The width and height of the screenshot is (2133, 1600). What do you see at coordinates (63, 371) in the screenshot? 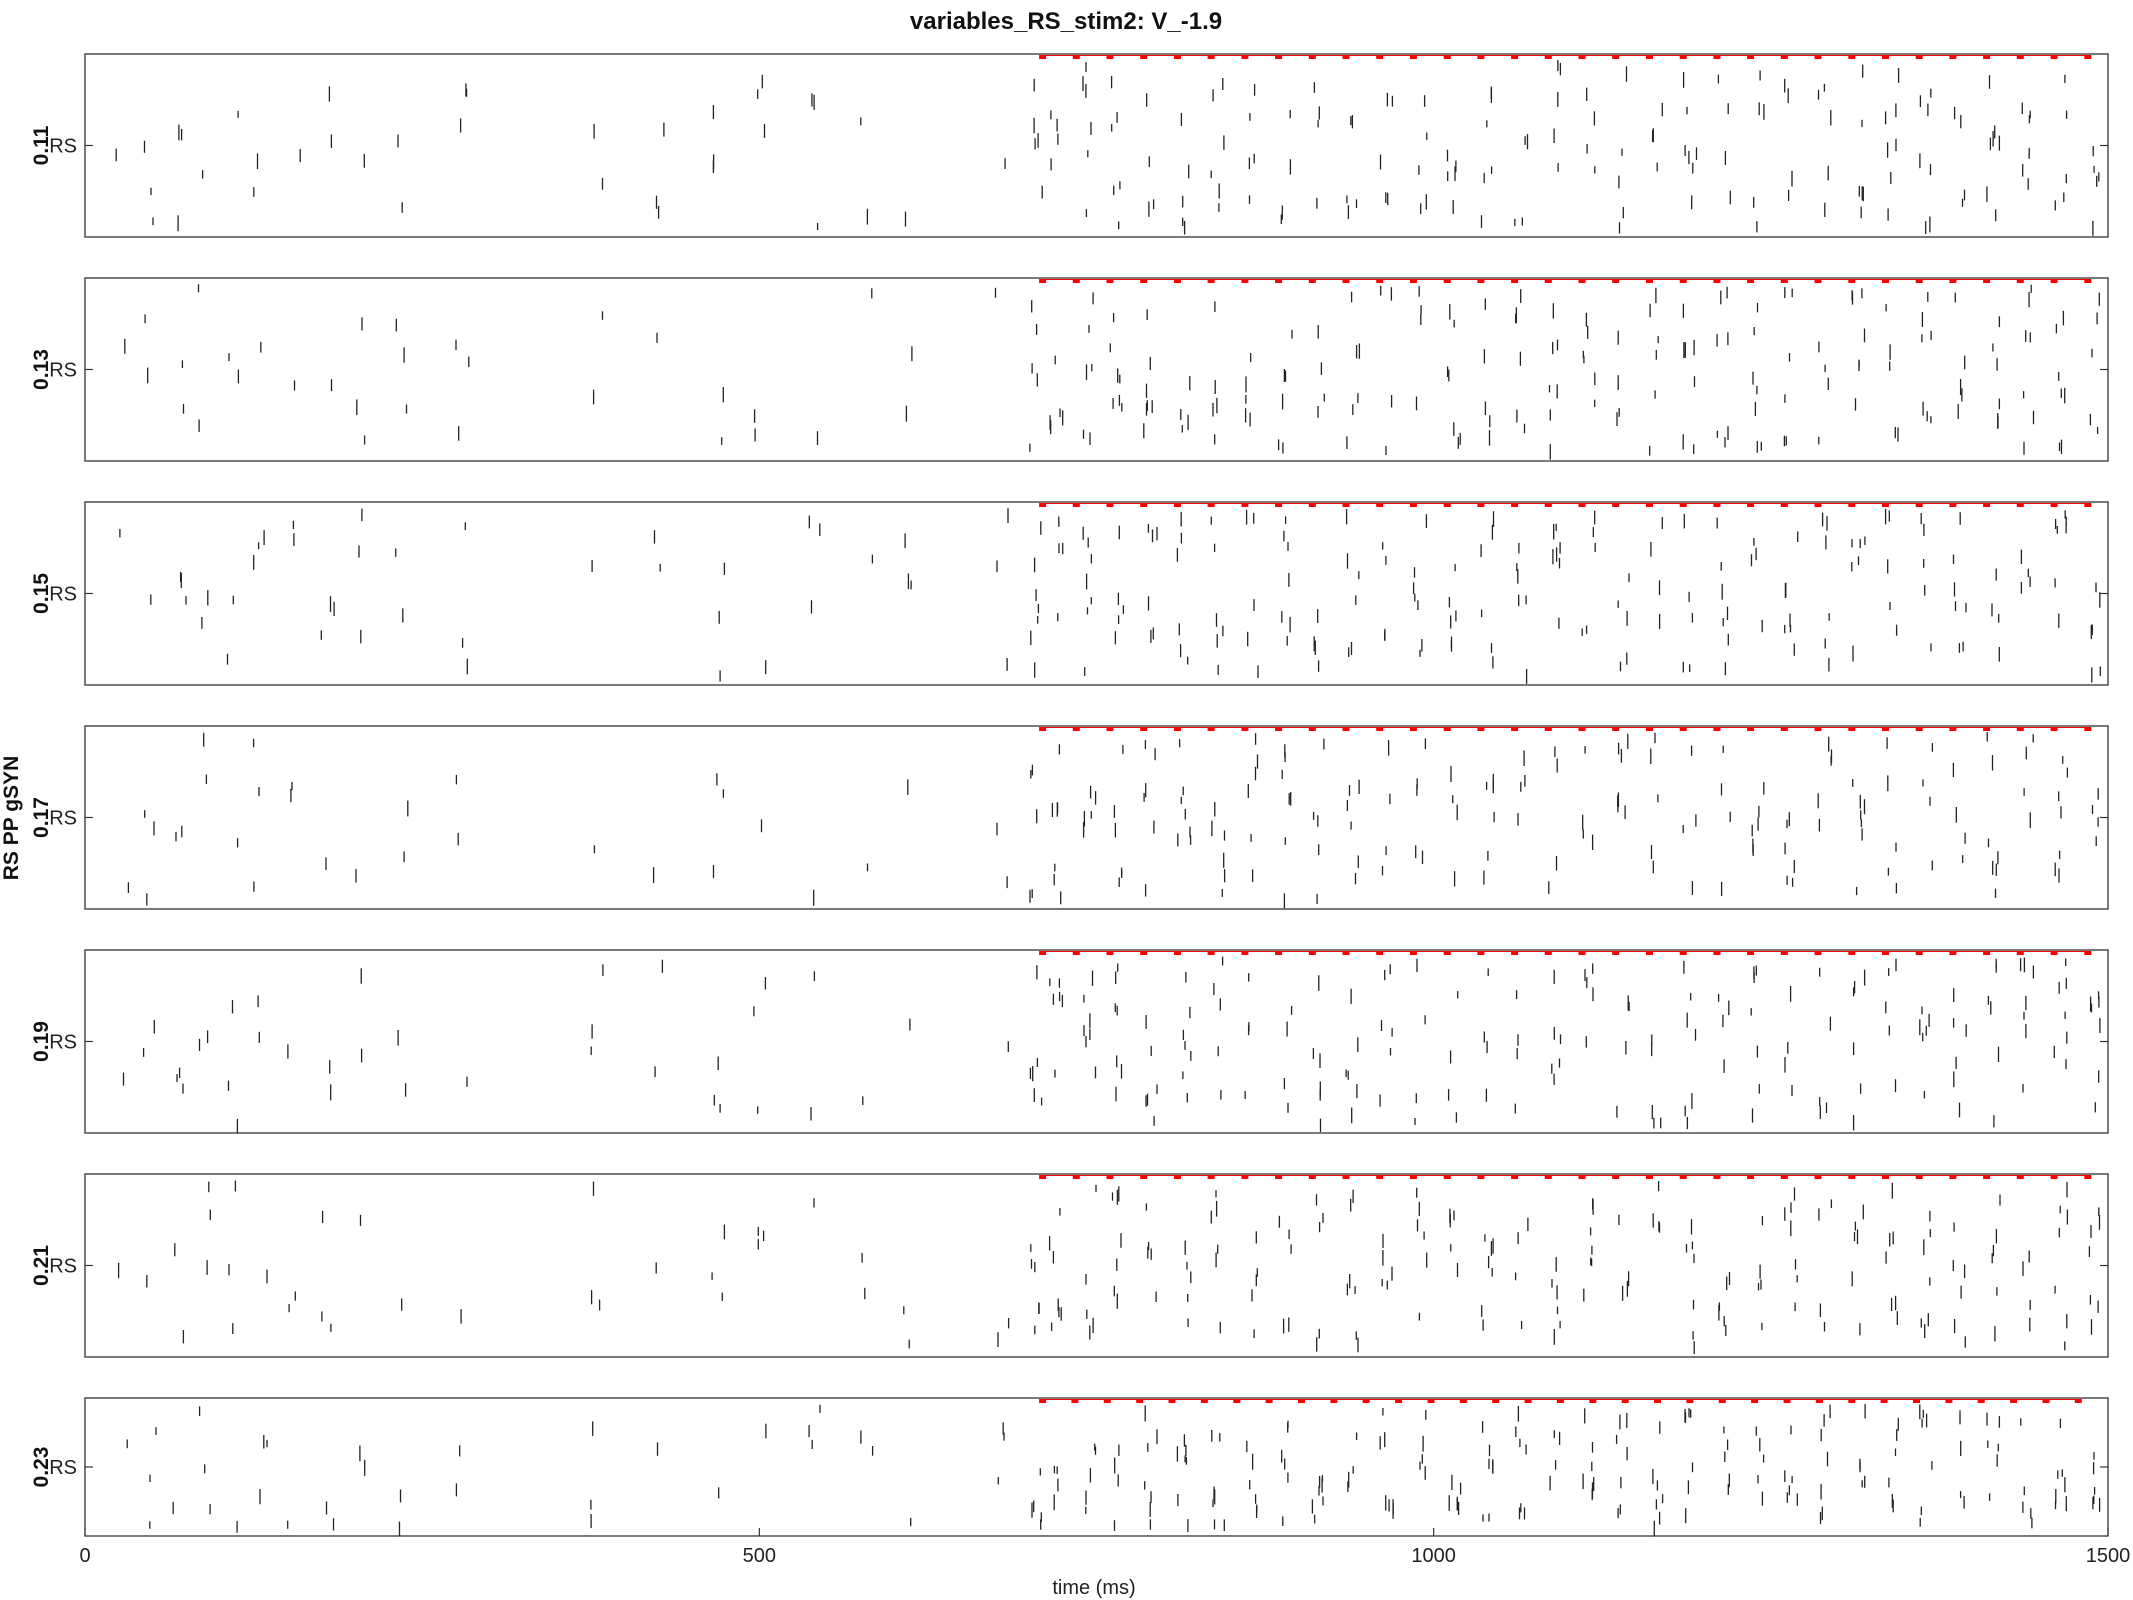
I see `panel-y-tick-label: RS` at bounding box center [63, 371].